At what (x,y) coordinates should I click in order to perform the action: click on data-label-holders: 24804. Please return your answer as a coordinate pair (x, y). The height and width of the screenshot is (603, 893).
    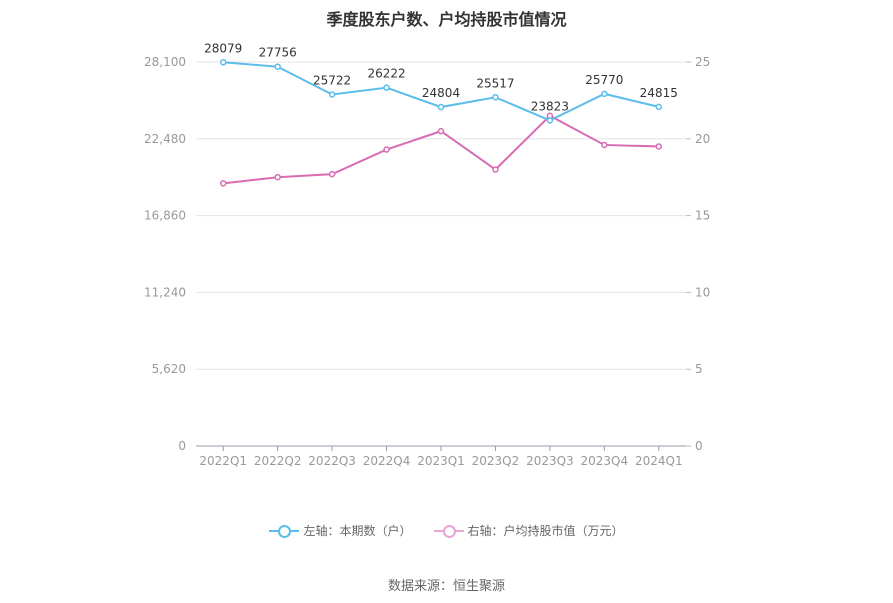
    Looking at the image, I should click on (441, 93).